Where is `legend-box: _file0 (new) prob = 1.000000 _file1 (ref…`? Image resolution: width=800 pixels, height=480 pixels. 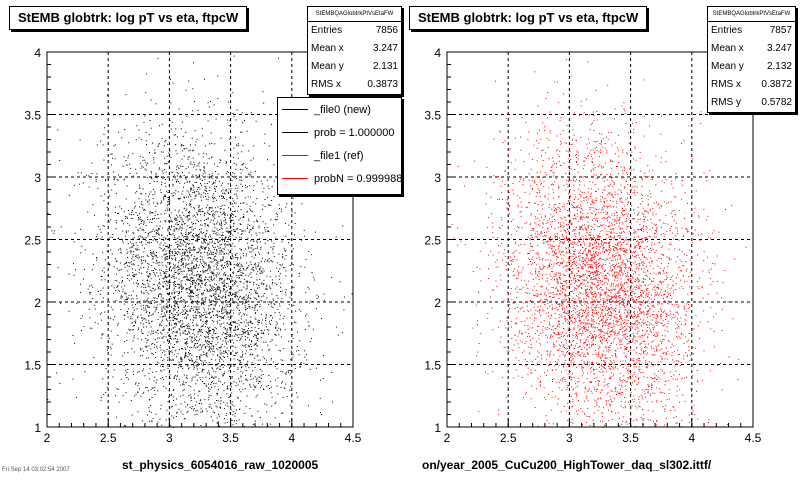
legend-box: _file0 (new) prob = 1.000000 _file1 (ref… is located at coordinates (339, 146).